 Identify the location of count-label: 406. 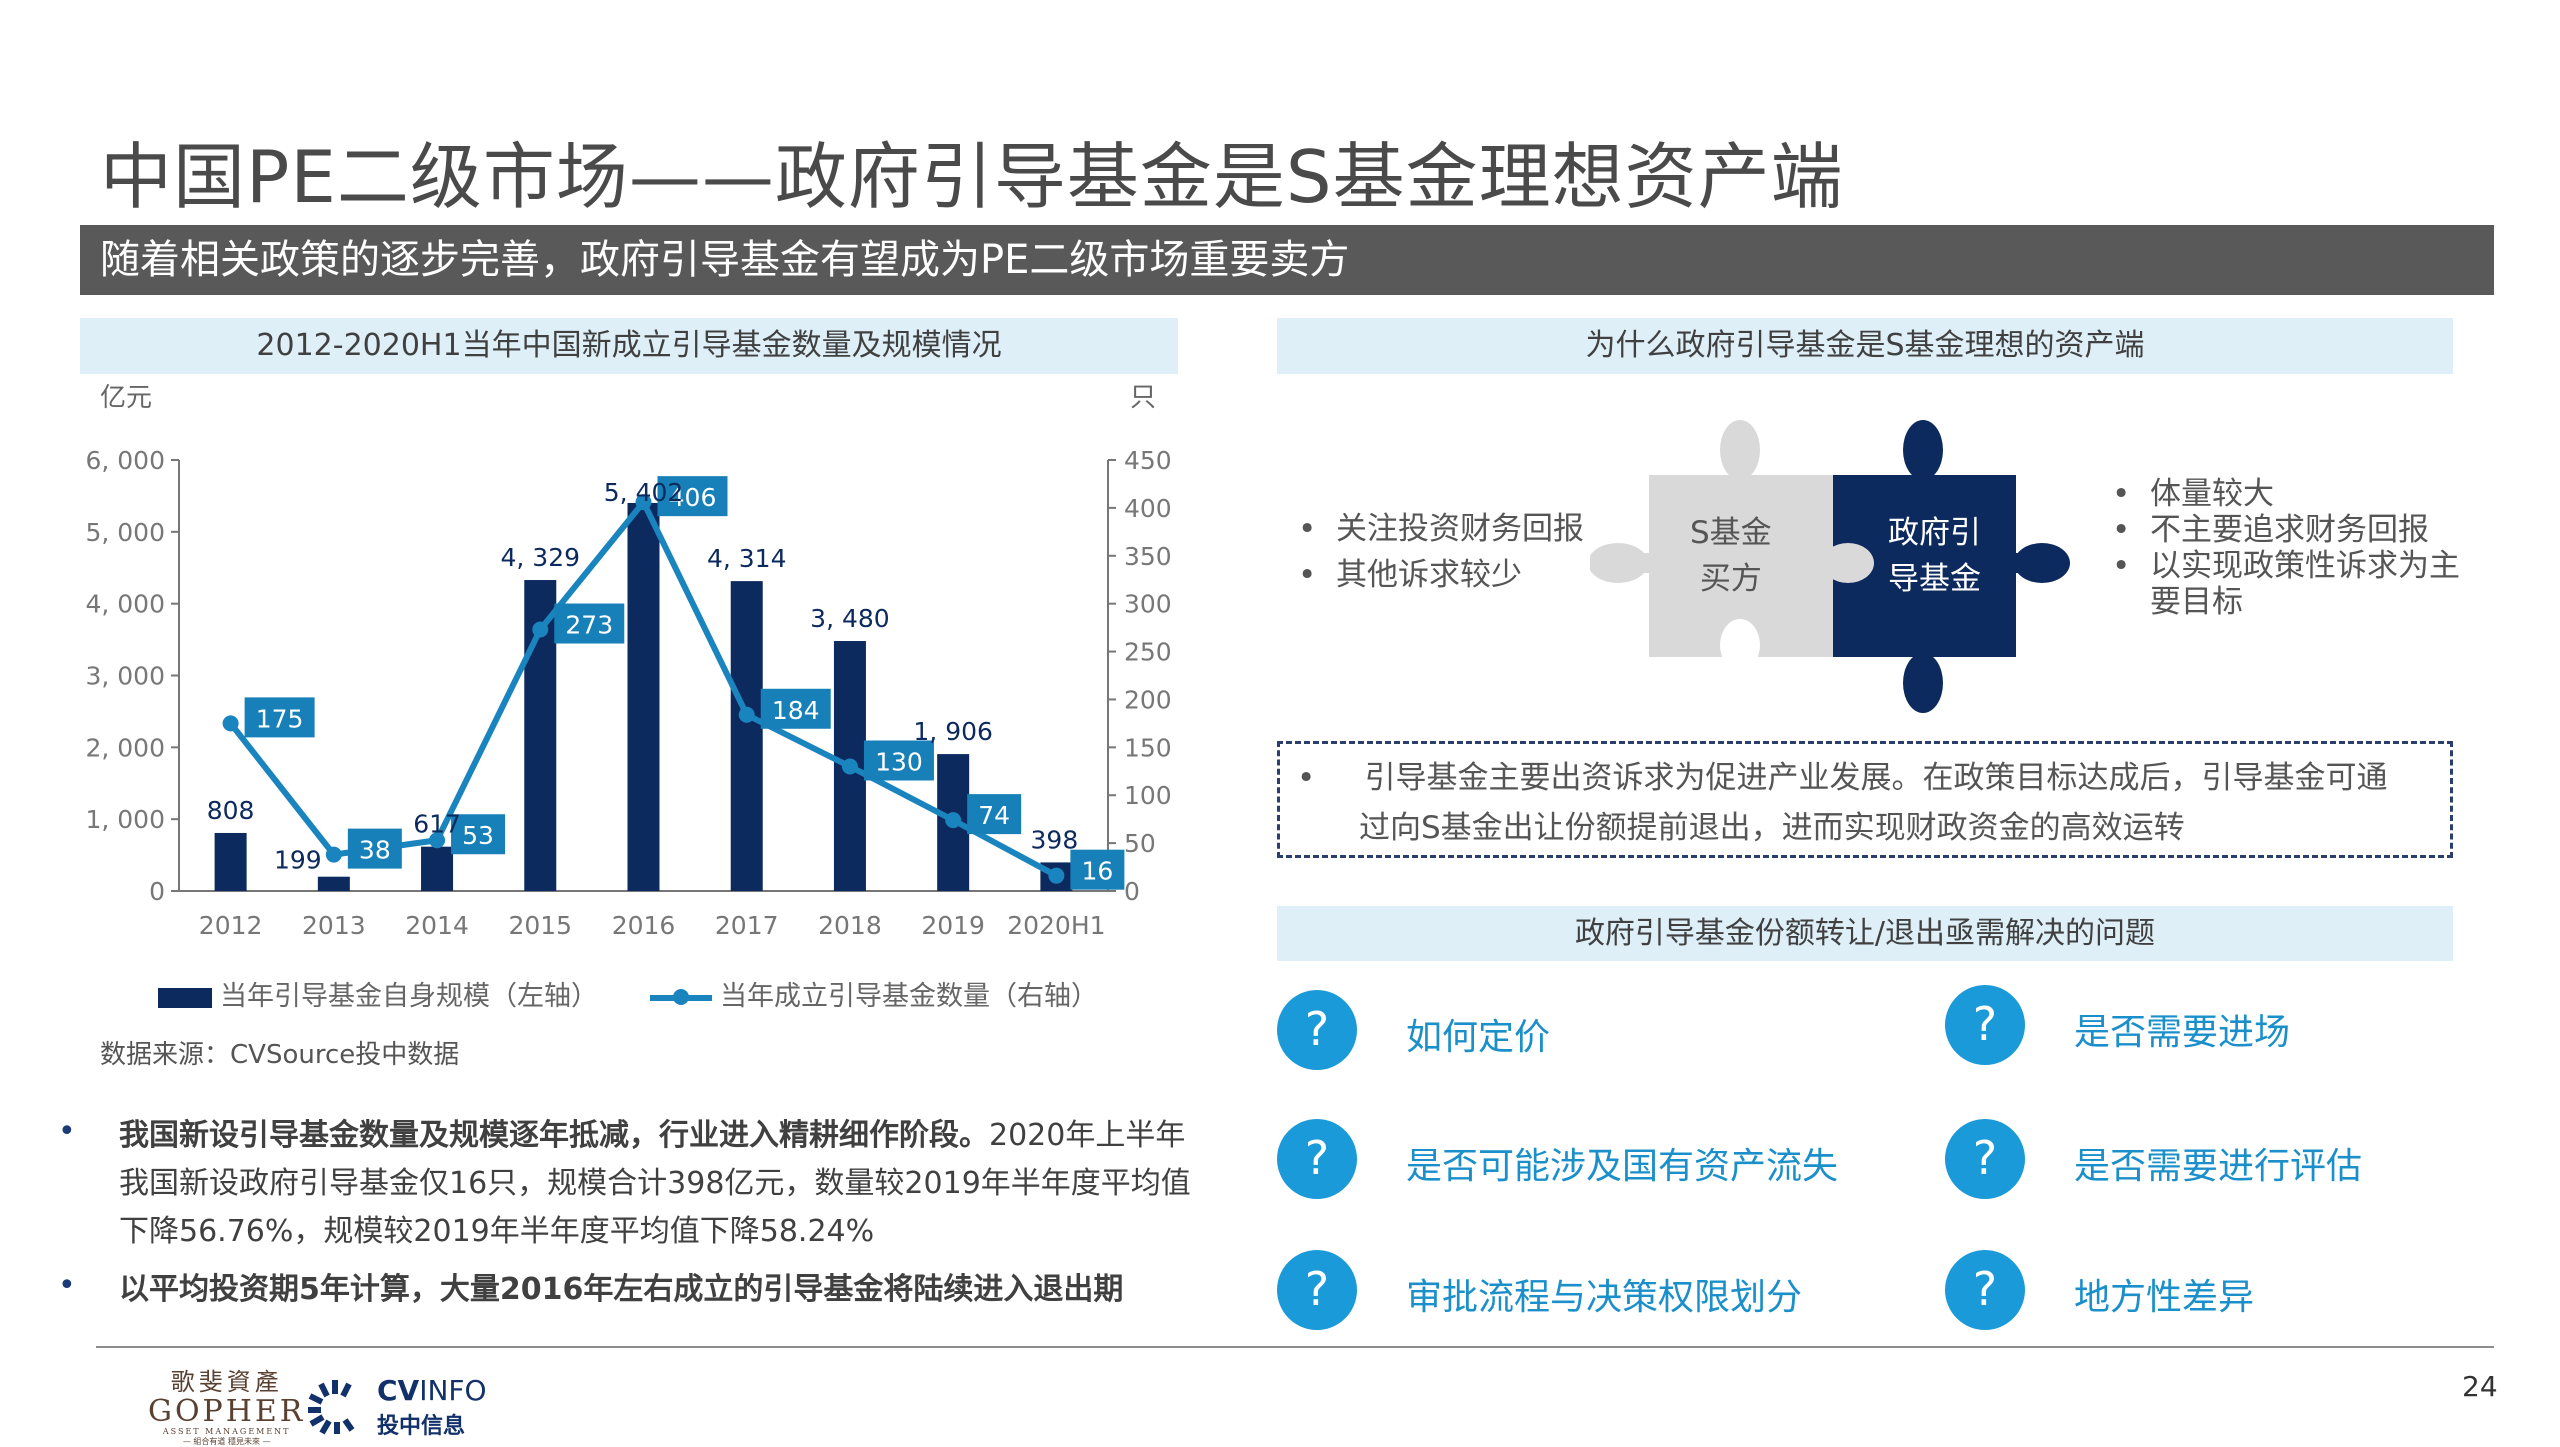
(693, 497).